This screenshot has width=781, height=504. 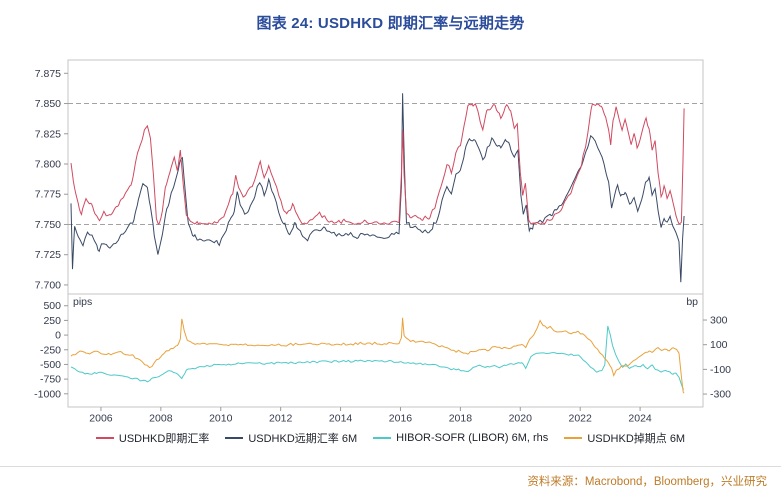 I want to click on x-axis-tick-label: 2024, so click(x=640, y=419).